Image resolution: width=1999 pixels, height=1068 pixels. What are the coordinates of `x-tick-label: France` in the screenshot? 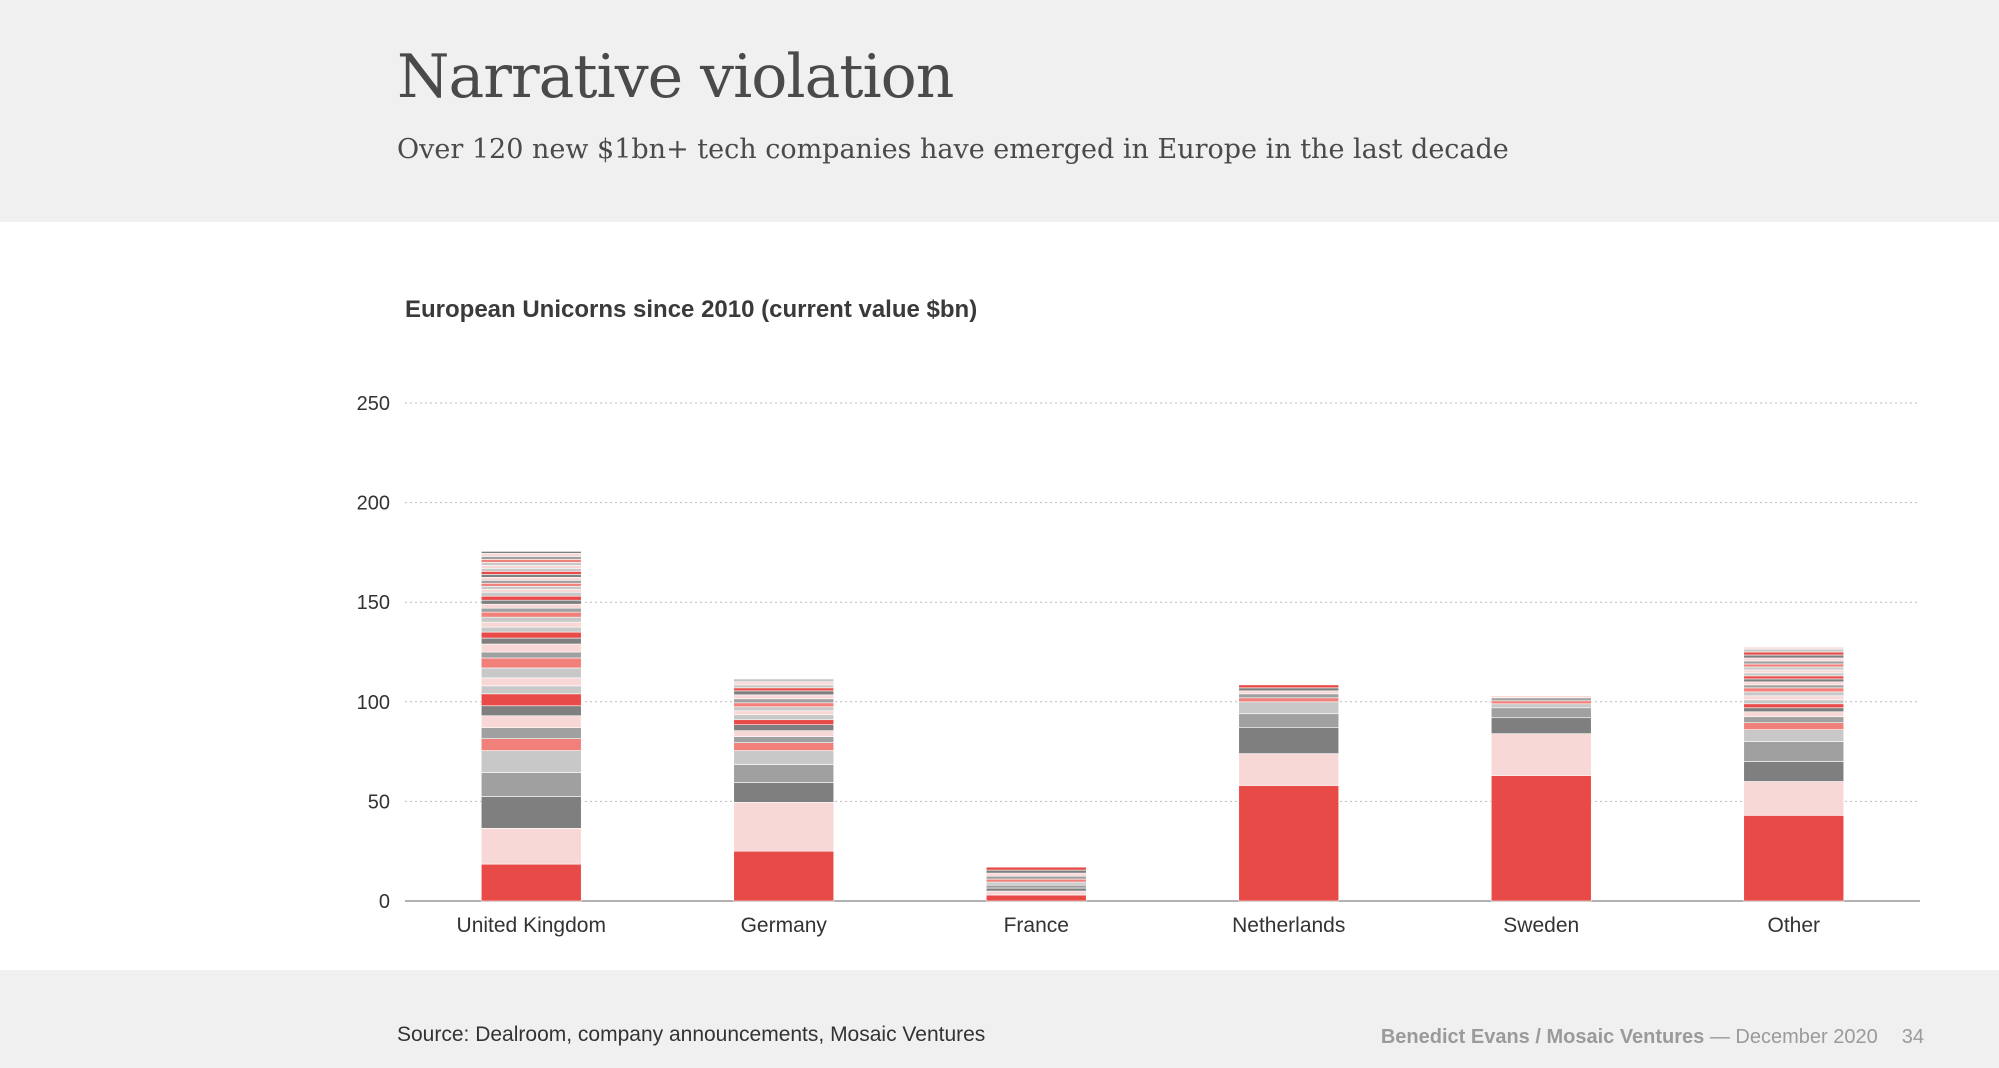 It's located at (1036, 925).